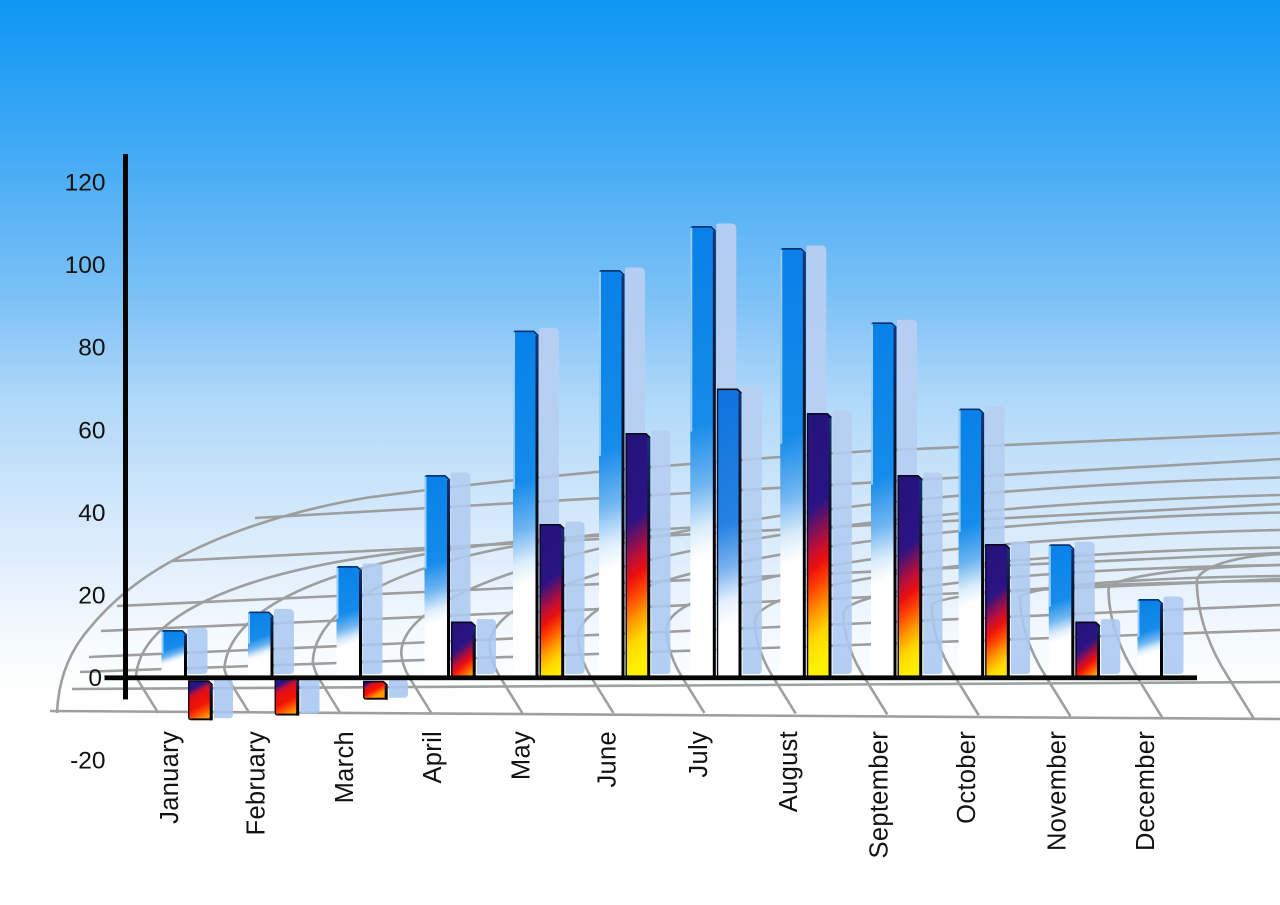  What do you see at coordinates (85, 183) in the screenshot?
I see `svg-text: 120` at bounding box center [85, 183].